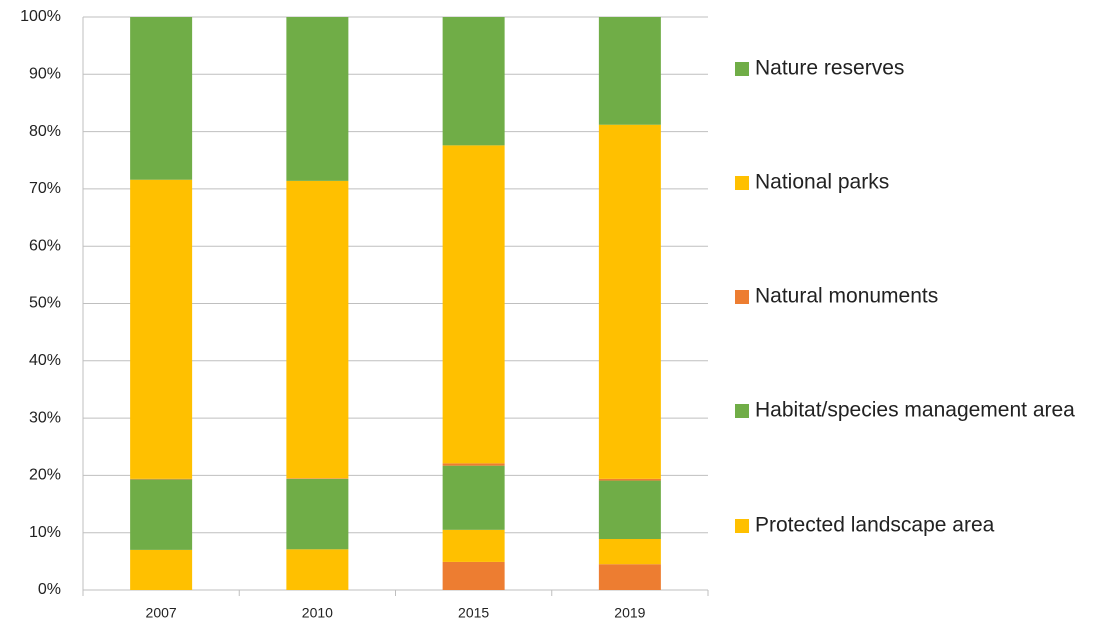 The height and width of the screenshot is (625, 1093). Describe the element at coordinates (161, 613) in the screenshot. I see `x-tick-label: 2007` at that location.